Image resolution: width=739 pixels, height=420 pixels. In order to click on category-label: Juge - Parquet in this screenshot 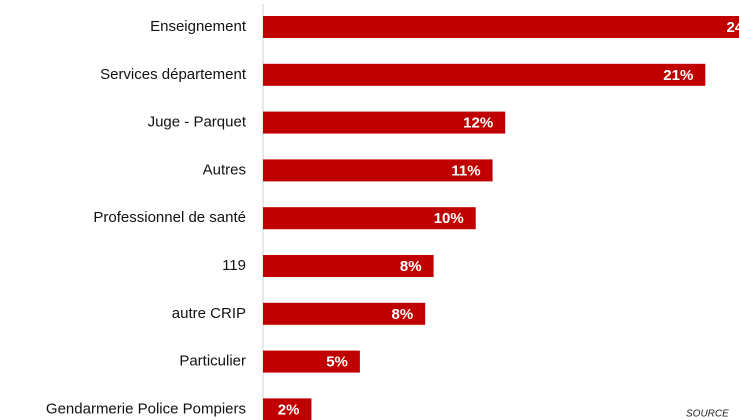, I will do `click(197, 122)`.